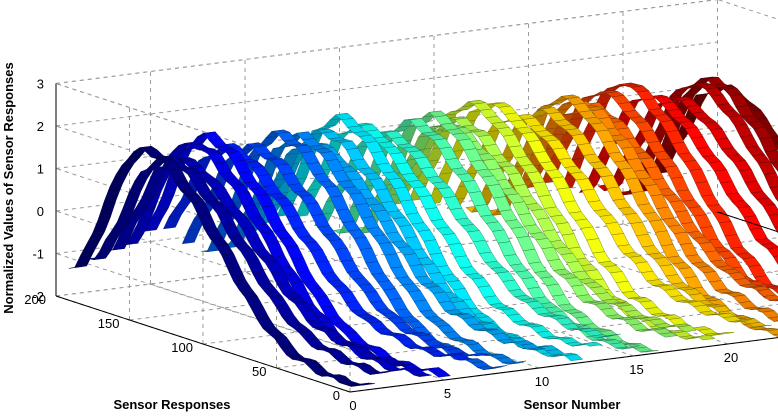 The height and width of the screenshot is (416, 778). Describe the element at coordinates (182, 347) in the screenshot. I see `y-tick-label: 100` at that location.